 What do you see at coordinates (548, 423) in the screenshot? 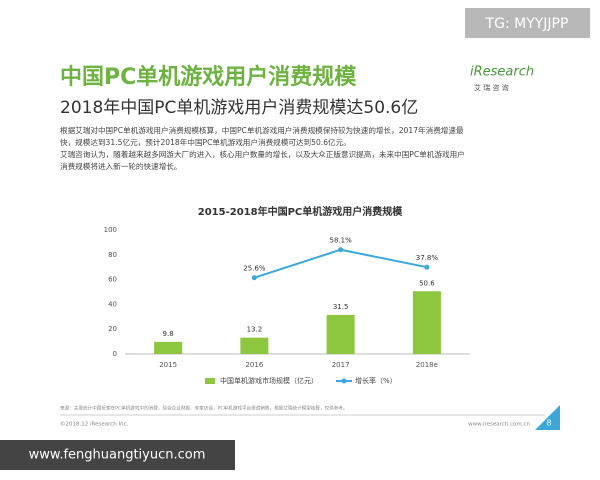
I see `page-number: 8` at bounding box center [548, 423].